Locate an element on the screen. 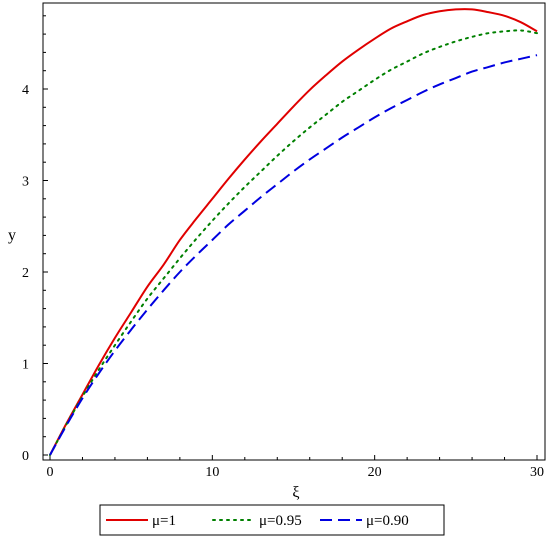 The image size is (550, 547). y-axis-ticks: 0 1 2 3 4 is located at coordinates (35, 239).